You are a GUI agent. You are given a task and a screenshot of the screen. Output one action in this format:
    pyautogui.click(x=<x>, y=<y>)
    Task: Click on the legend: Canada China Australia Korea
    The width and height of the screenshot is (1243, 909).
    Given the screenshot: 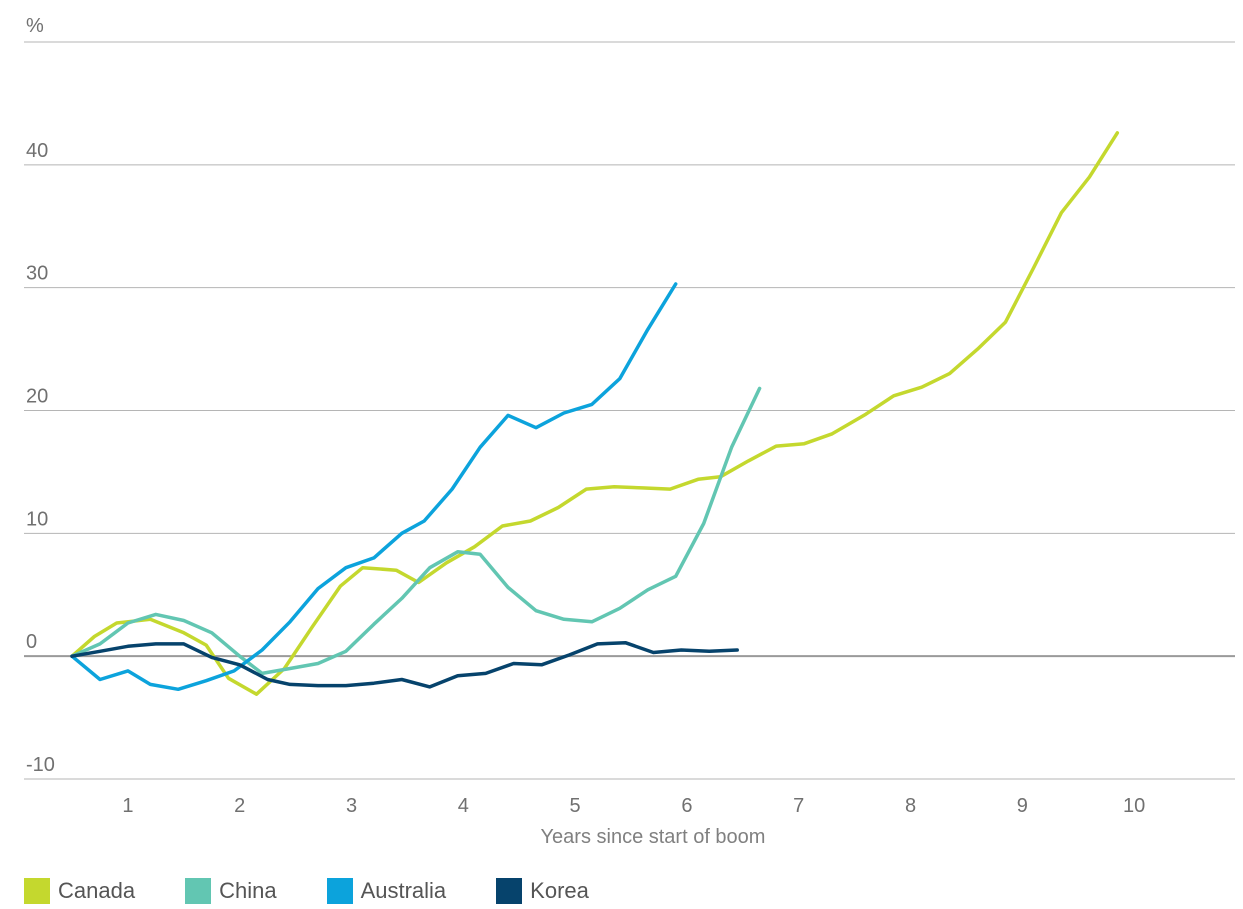 What is the action you would take?
    pyautogui.click(x=331, y=891)
    